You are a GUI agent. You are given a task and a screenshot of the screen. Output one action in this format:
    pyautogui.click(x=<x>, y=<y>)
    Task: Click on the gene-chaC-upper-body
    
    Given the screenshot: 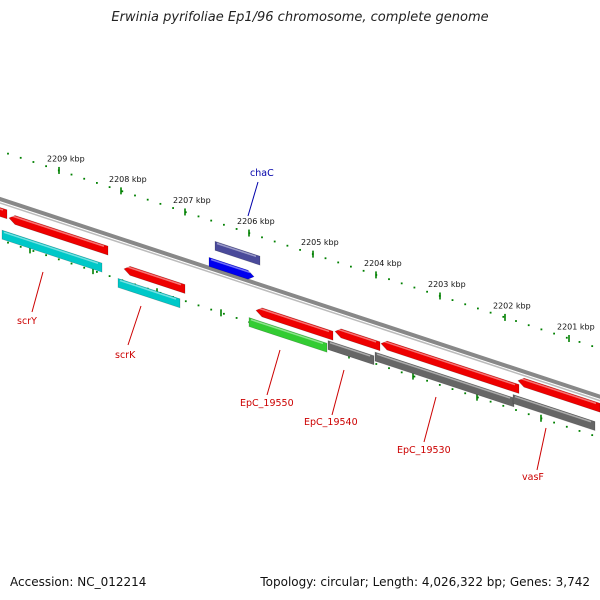 What is the action you would take?
    pyautogui.click(x=237, y=253)
    